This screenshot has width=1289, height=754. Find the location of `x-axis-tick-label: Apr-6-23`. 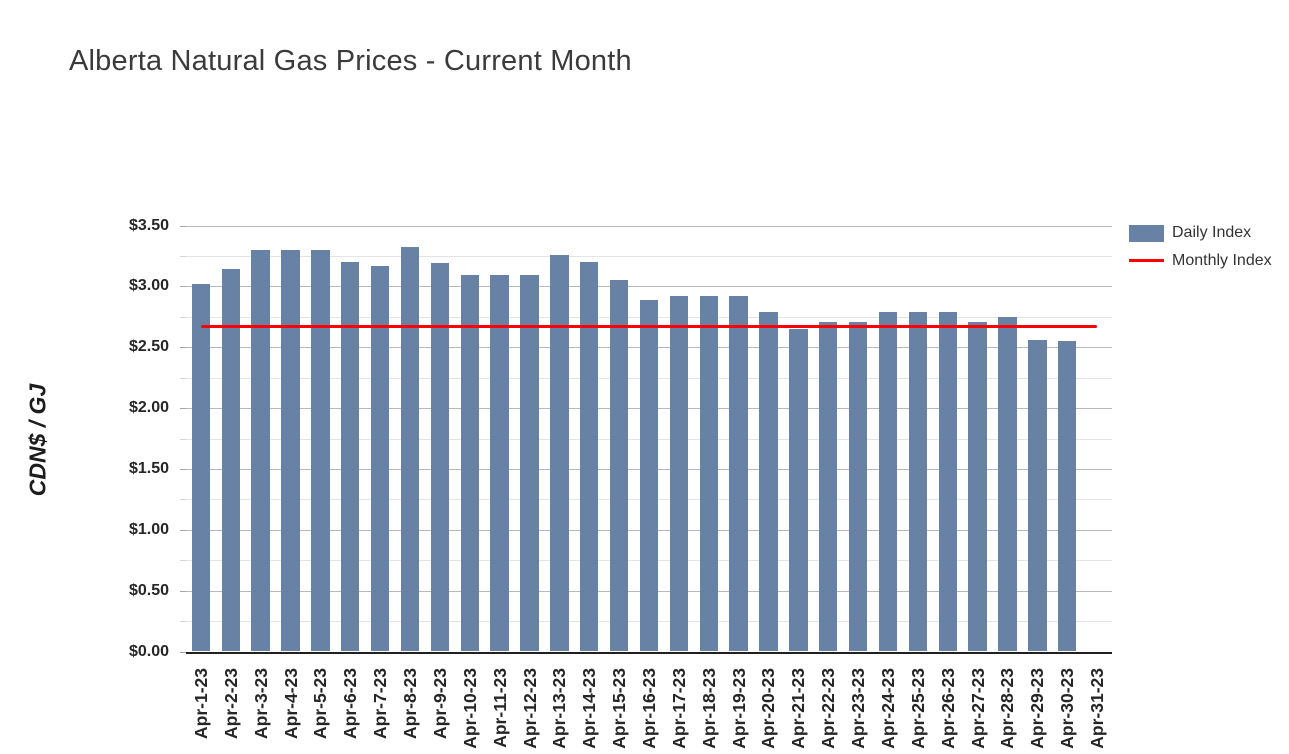

x-axis-tick-label: Apr-6-23 is located at coordinates (350, 703).